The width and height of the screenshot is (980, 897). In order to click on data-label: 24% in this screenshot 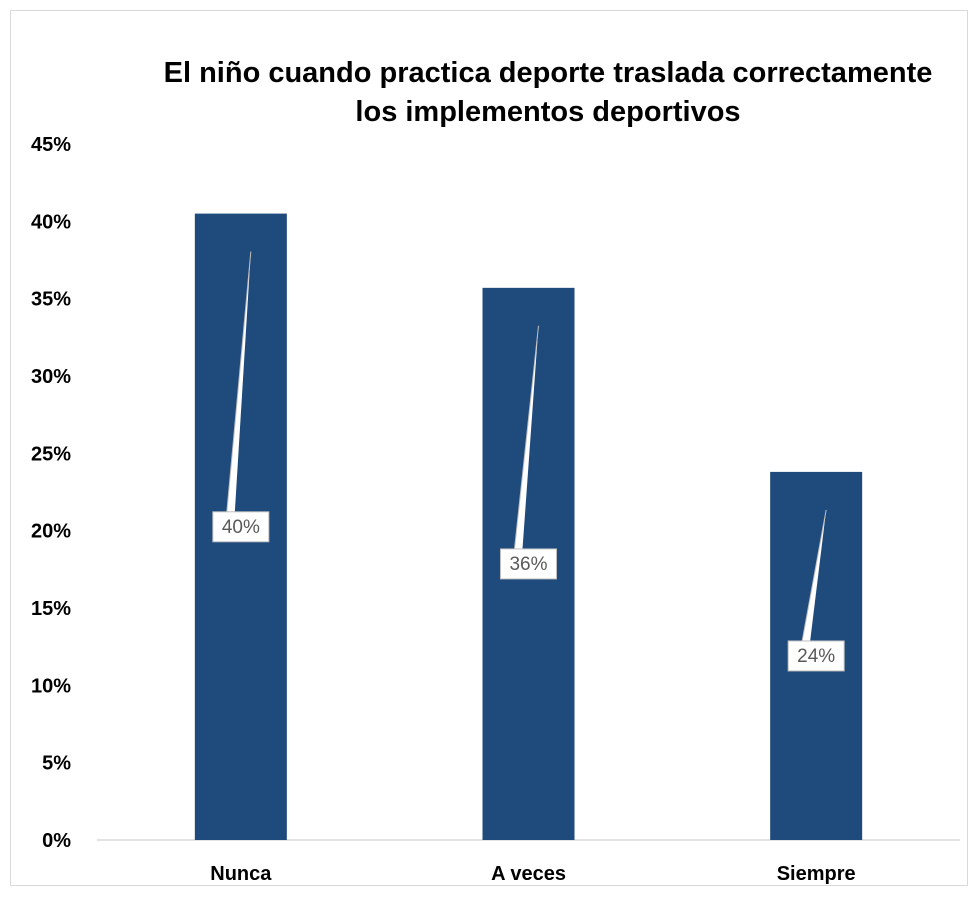, I will do `click(816, 656)`.